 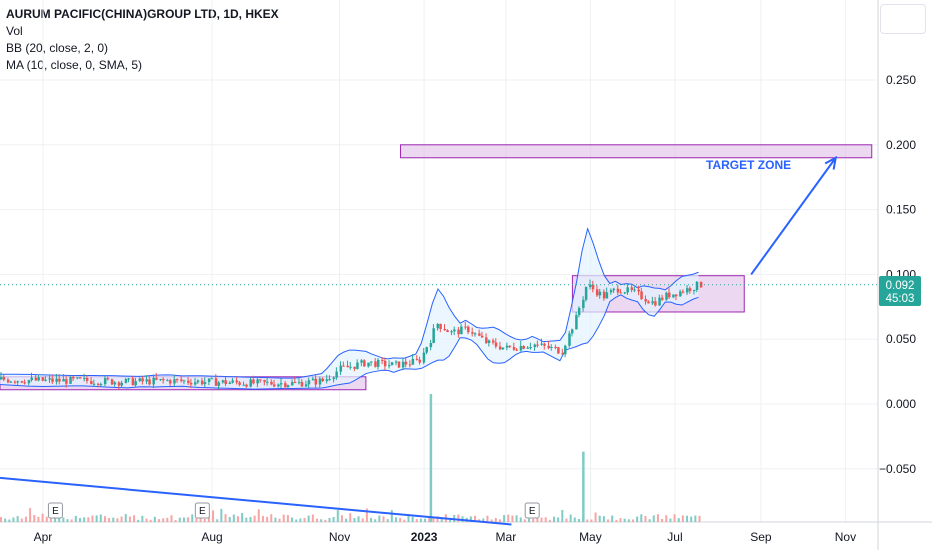 I want to click on price-tick-label: 0.150, so click(x=901, y=210).